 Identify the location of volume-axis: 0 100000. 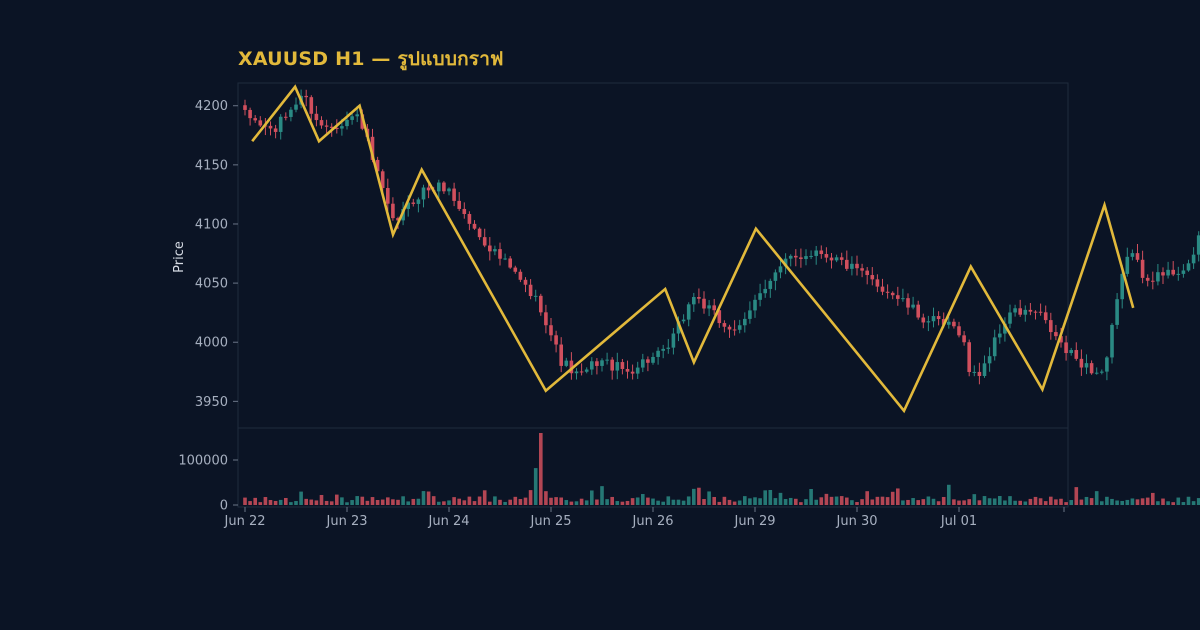
(208, 484).